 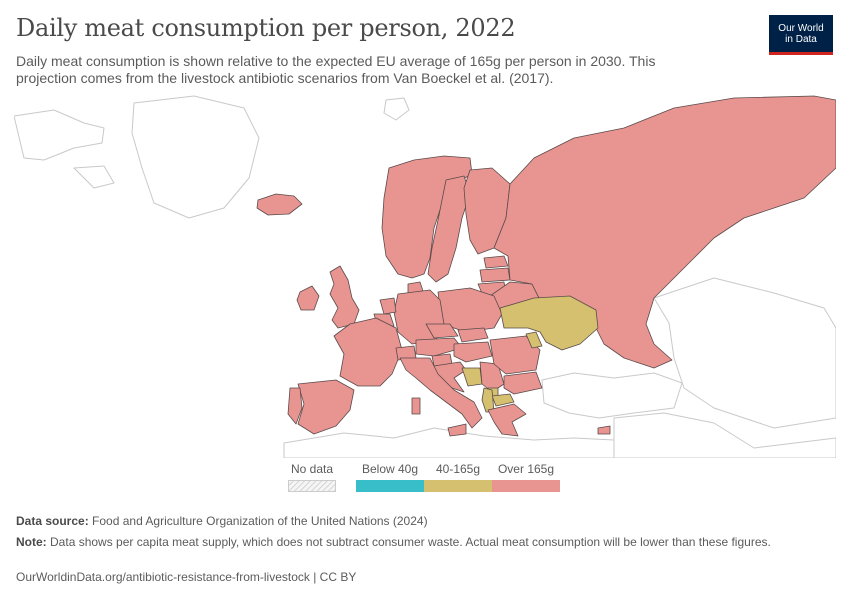 I want to click on region-greenland, so click(x=195, y=157).